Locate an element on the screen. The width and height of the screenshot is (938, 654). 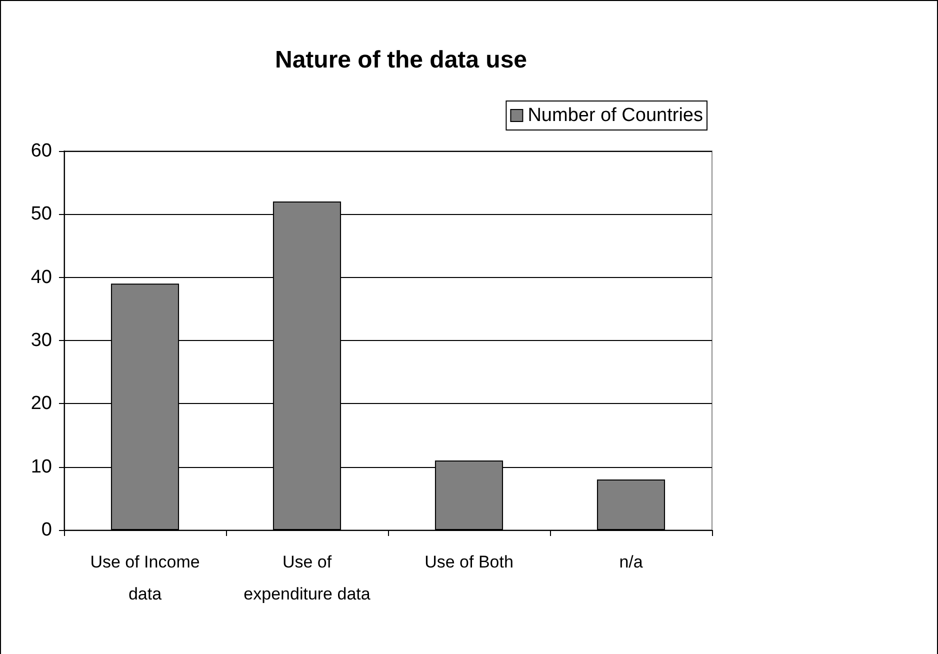
x-tick-label: Use of Both is located at coordinates (469, 562).